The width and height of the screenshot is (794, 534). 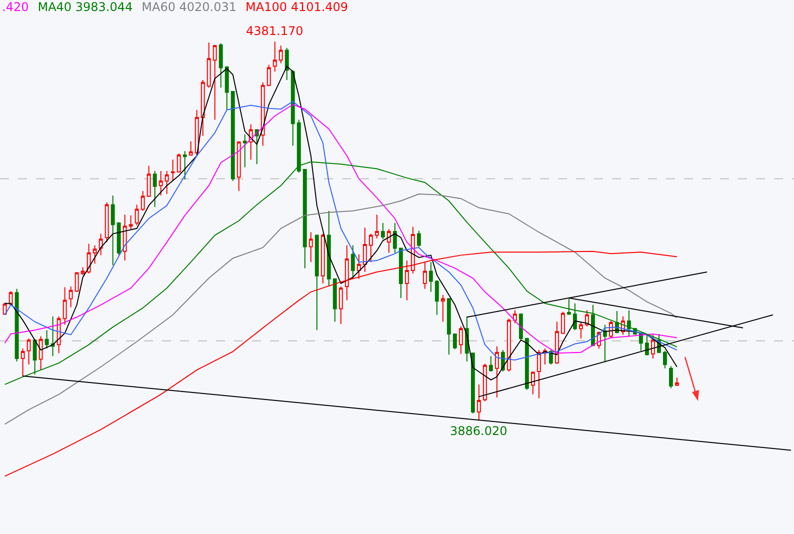 What do you see at coordinates (85, 7) in the screenshot?
I see `text: MA40 3983.044` at bounding box center [85, 7].